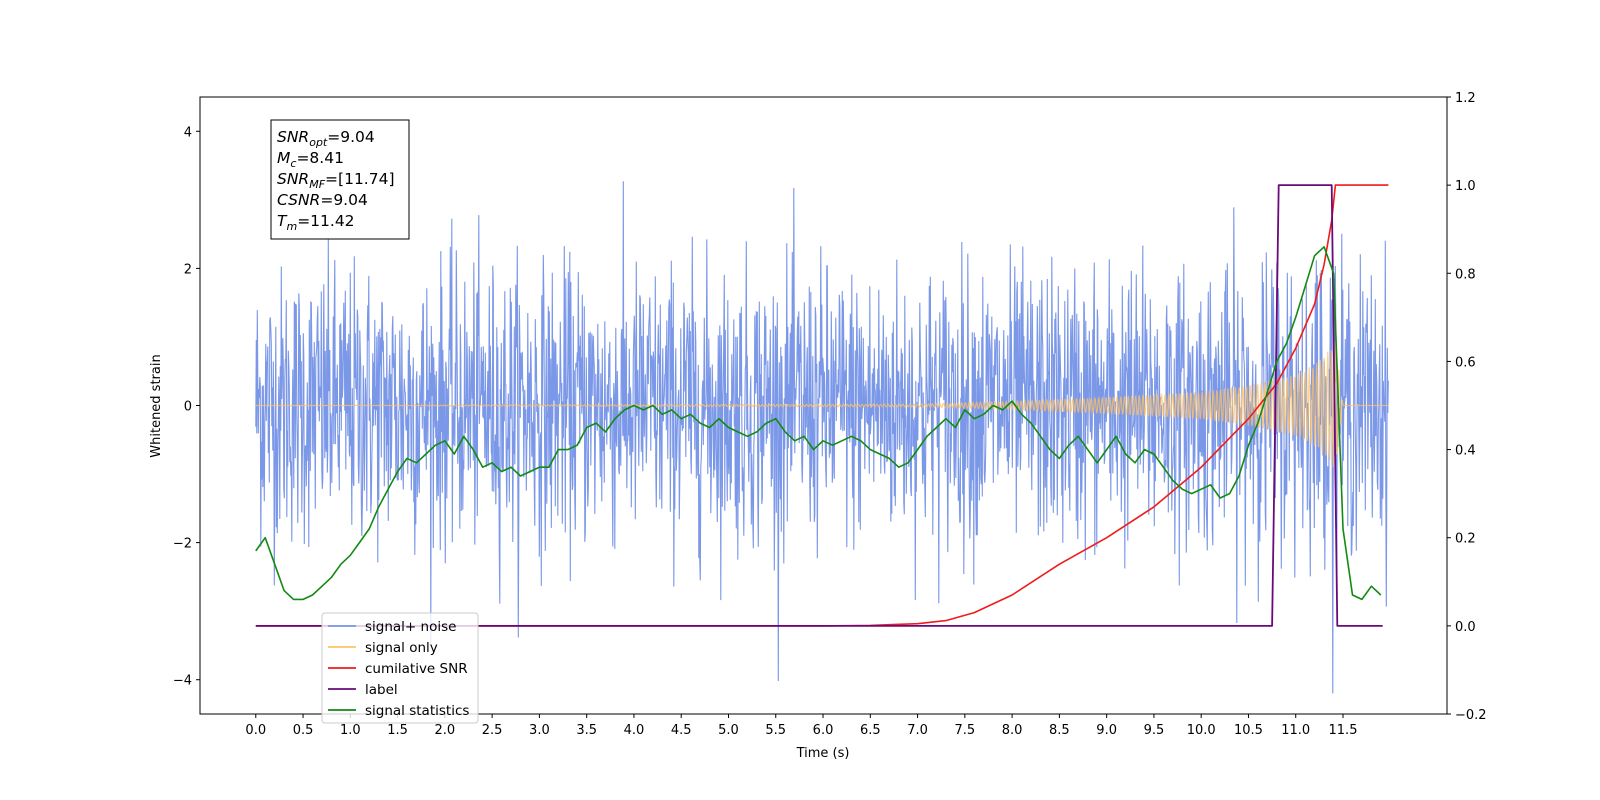  What do you see at coordinates (320, 158) in the screenshot?
I see `info-line-value: =8.41` at bounding box center [320, 158].